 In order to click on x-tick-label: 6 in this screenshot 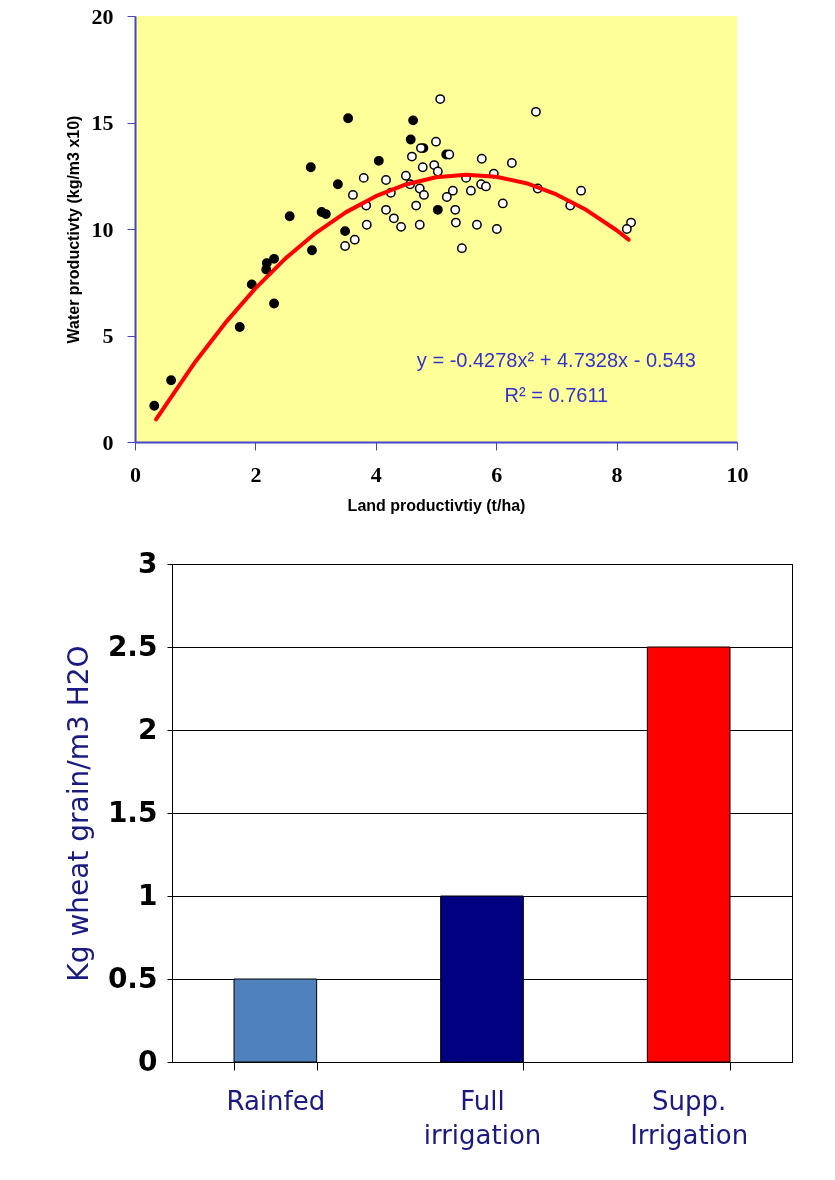, I will do `click(497, 474)`.